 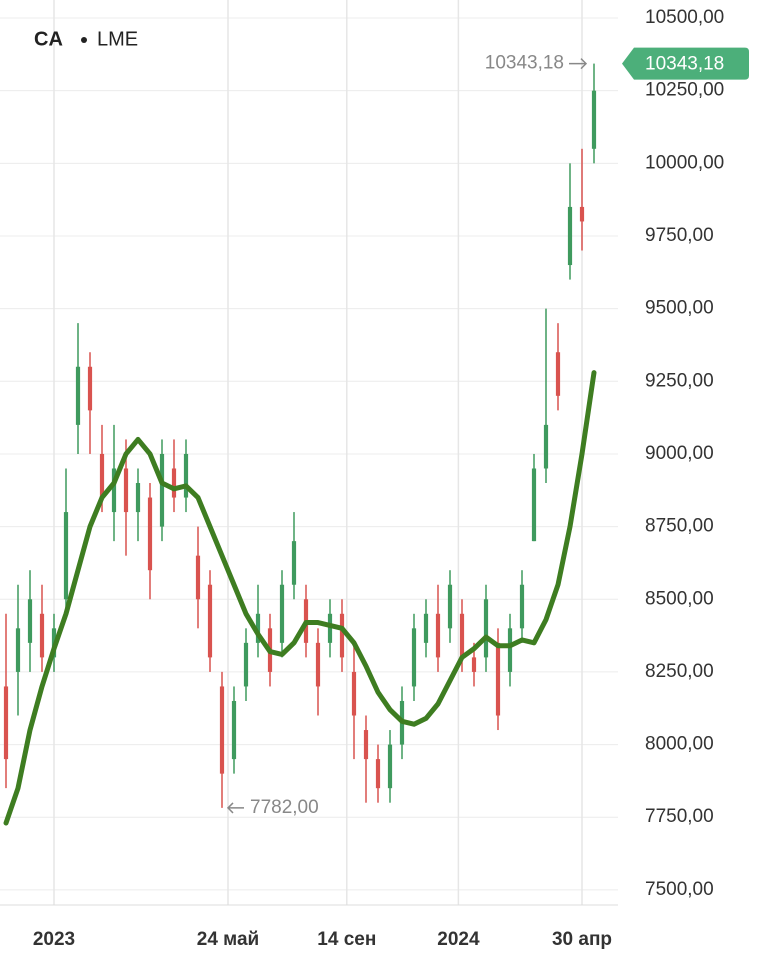 I want to click on x-tick-label: 30 апр, so click(x=582, y=939).